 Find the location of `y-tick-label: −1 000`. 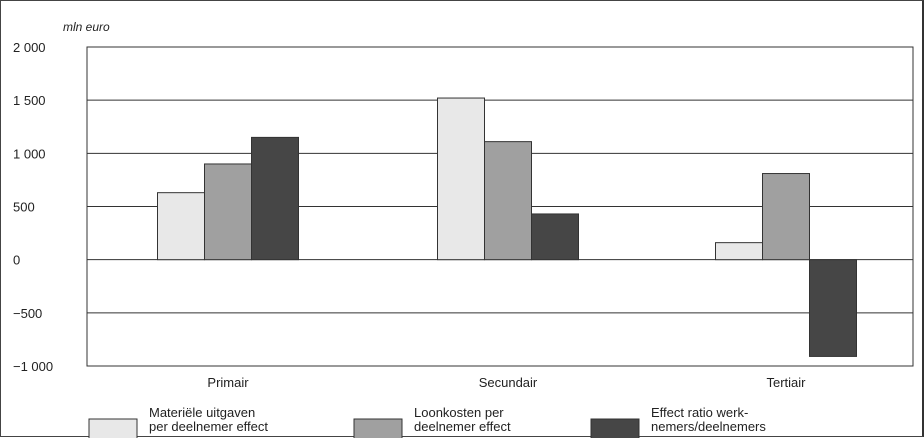

y-tick-label: −1 000 is located at coordinates (33, 366).